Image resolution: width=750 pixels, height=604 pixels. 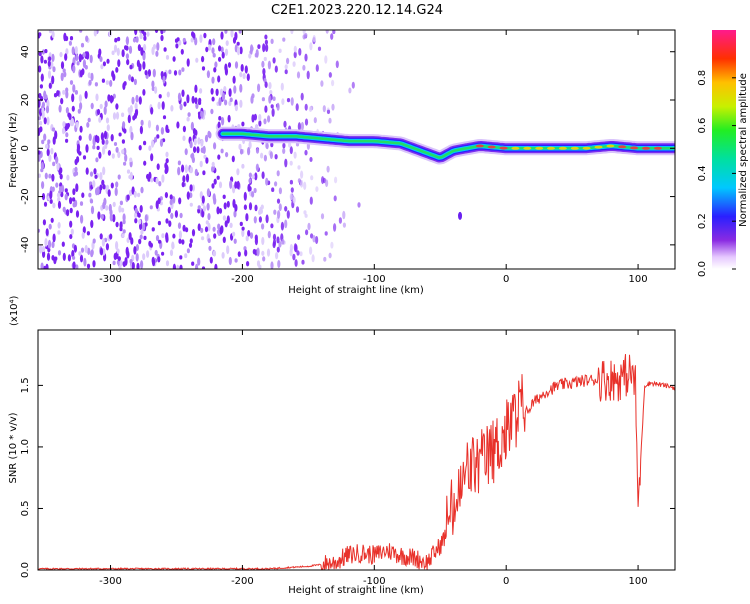 What do you see at coordinates (702, 173) in the screenshot?
I see `colorbar-tick-label: 0.4` at bounding box center [702, 173].